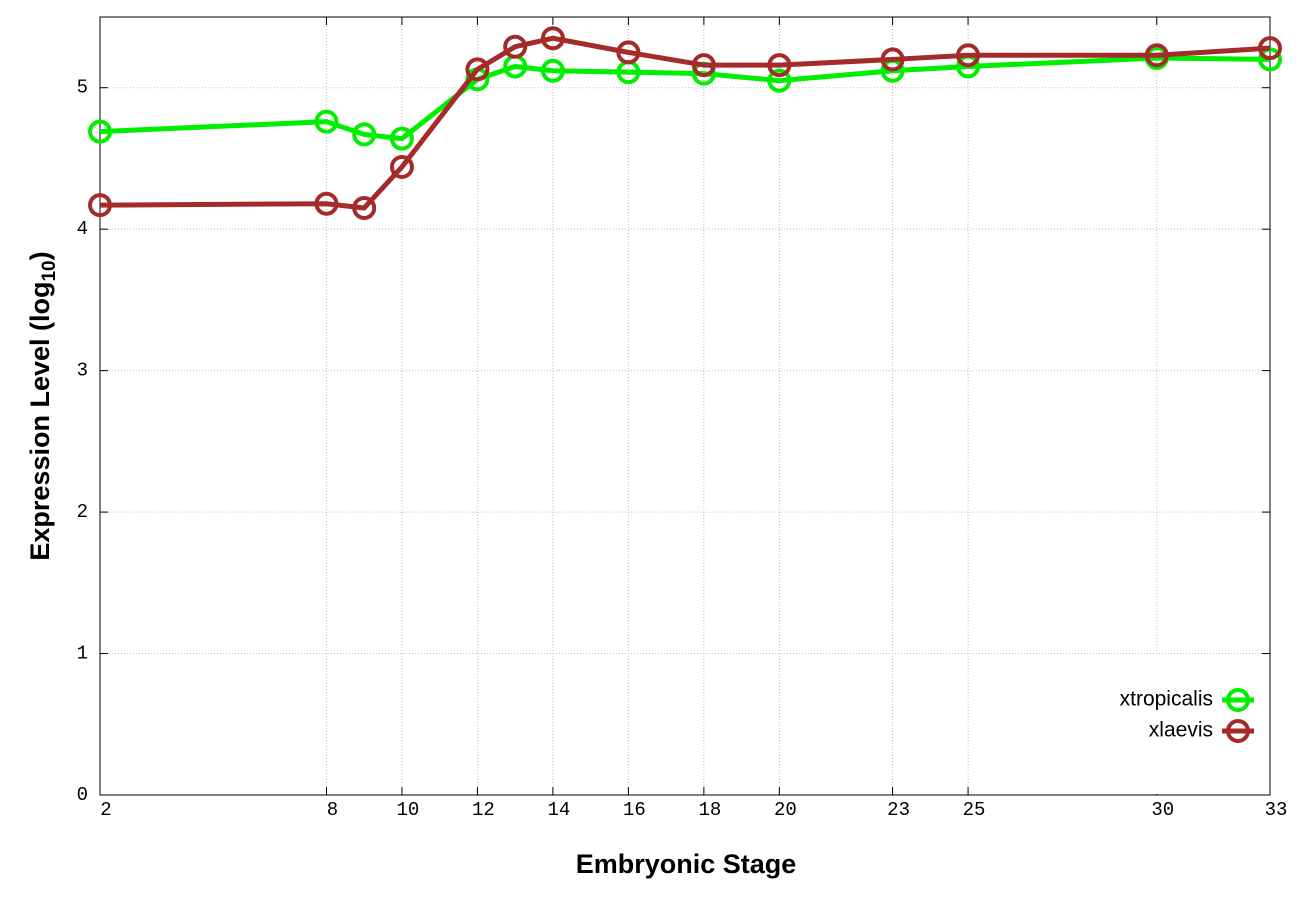  What do you see at coordinates (82, 229) in the screenshot?
I see `y-tick-label: 4` at bounding box center [82, 229].